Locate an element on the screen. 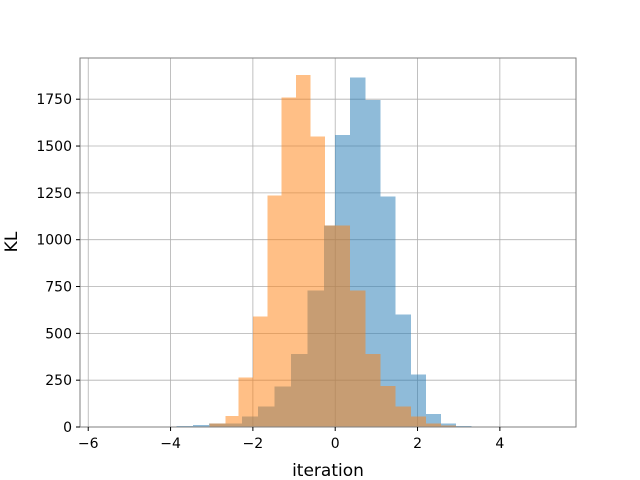 This screenshot has height=480, width=640. x-tick-label: −6 is located at coordinates (88, 444).